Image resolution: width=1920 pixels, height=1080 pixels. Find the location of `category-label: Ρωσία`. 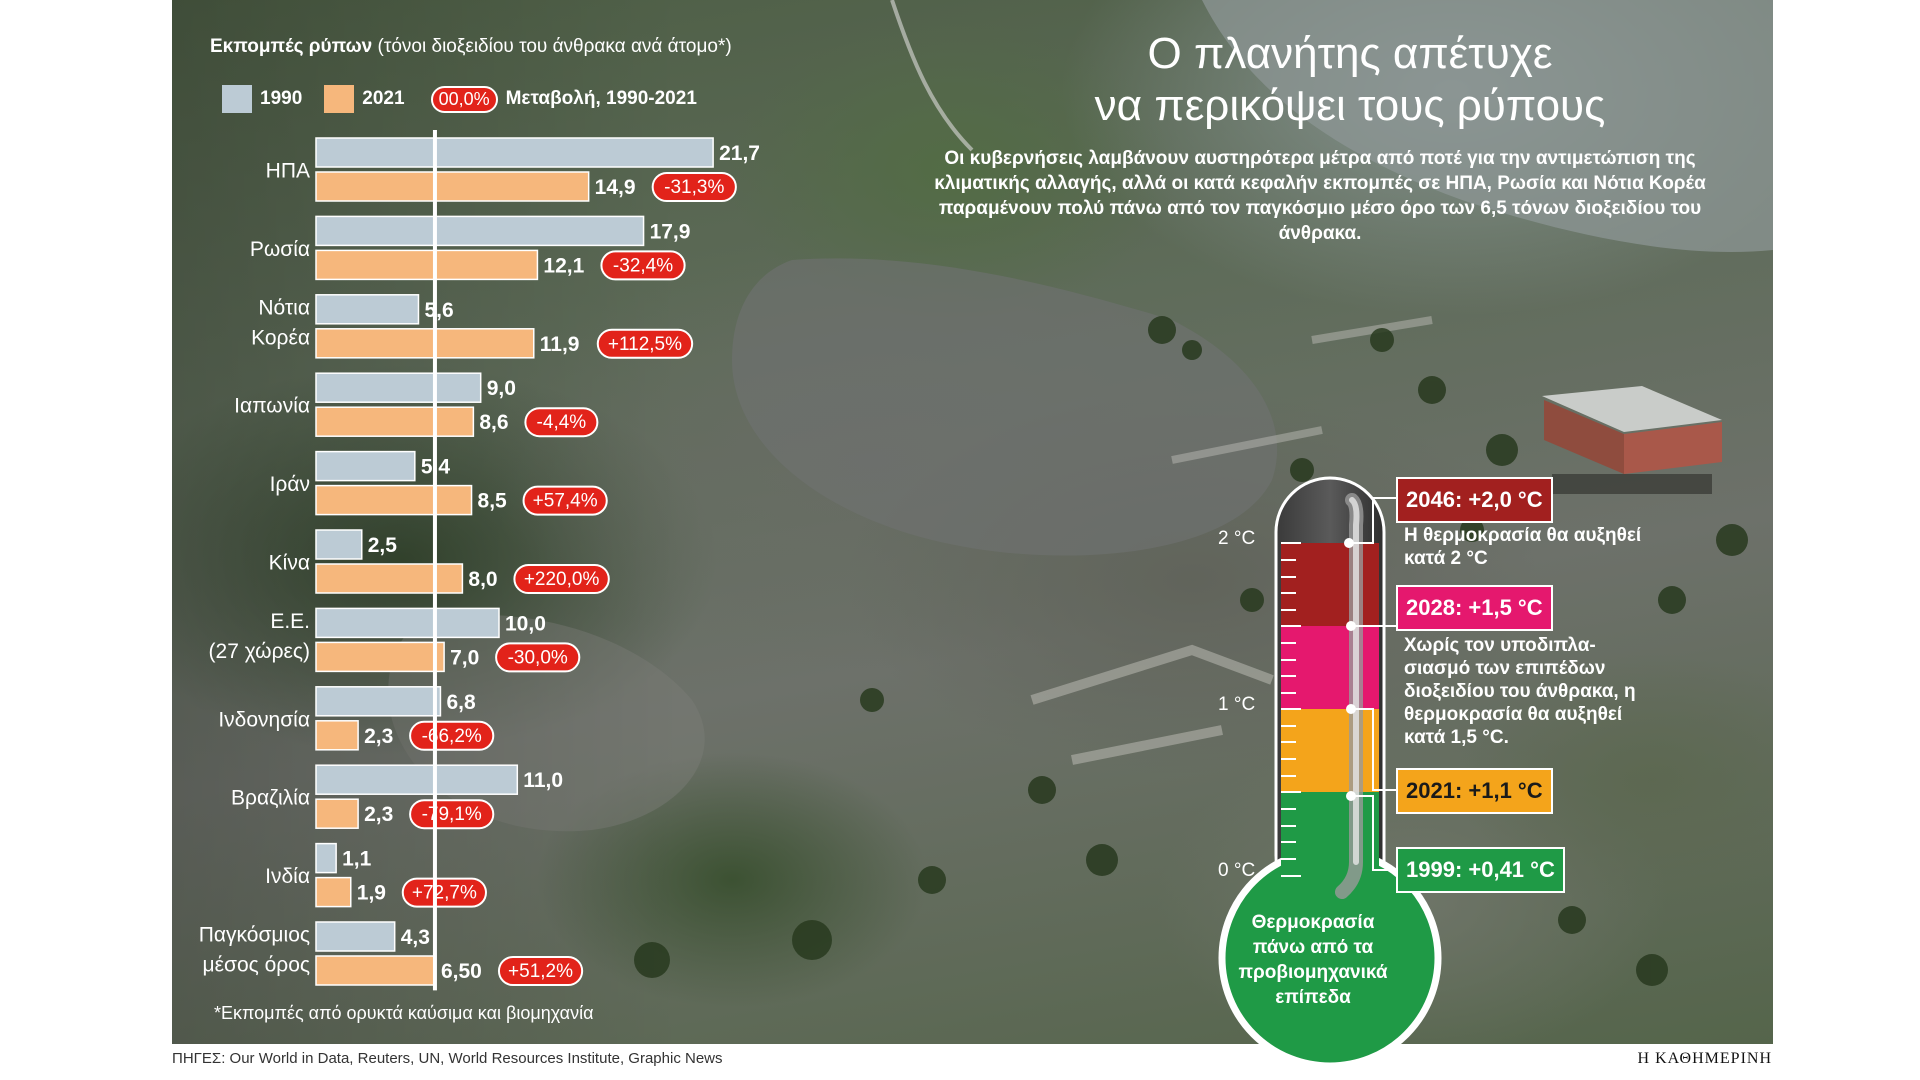

category-label: Ρωσία is located at coordinates (280, 249).